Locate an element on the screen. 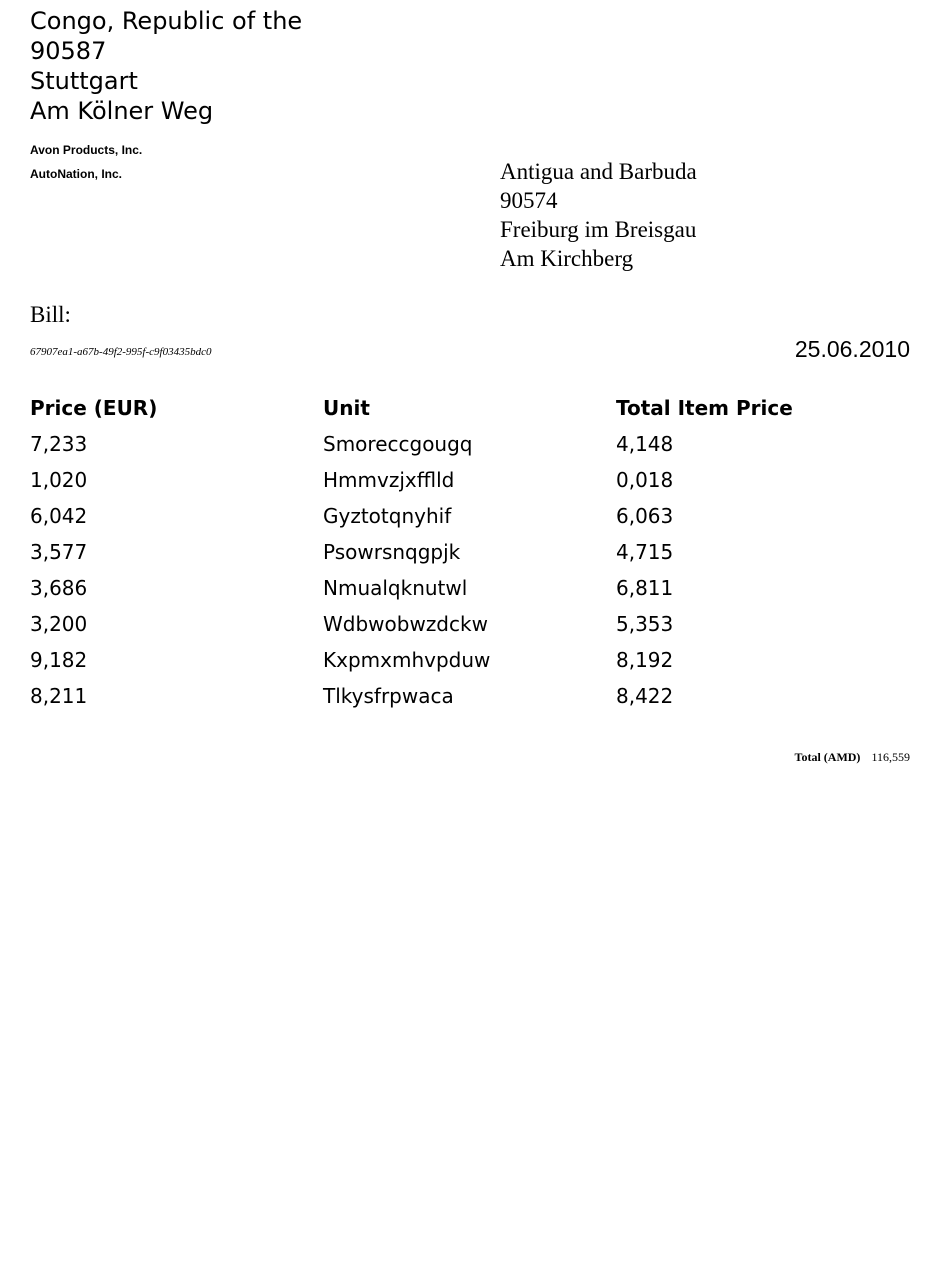  unit-cell: Gyztotqnyhif is located at coordinates (387, 516).